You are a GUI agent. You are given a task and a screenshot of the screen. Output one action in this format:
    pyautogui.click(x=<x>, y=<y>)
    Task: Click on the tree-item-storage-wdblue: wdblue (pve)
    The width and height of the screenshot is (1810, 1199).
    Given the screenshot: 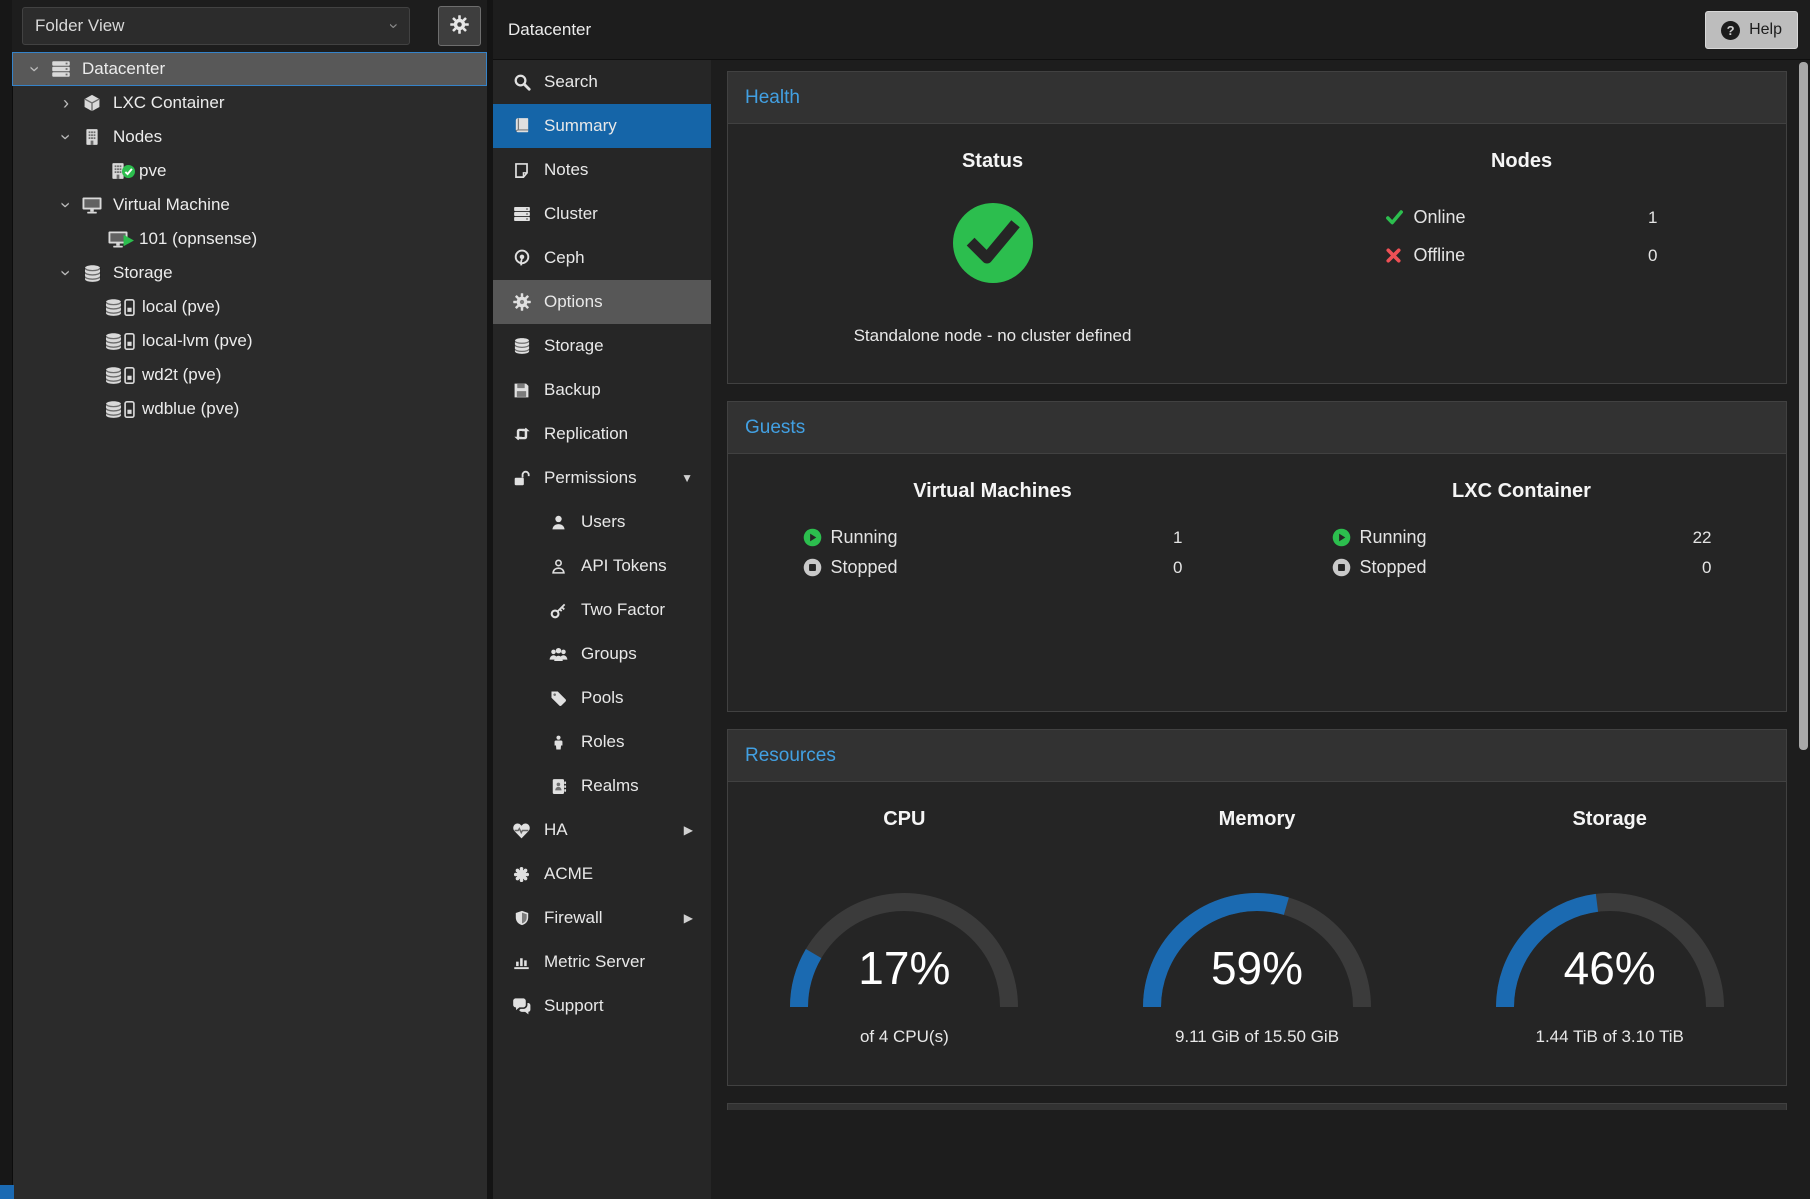 What is the action you would take?
    pyautogui.click(x=249, y=409)
    